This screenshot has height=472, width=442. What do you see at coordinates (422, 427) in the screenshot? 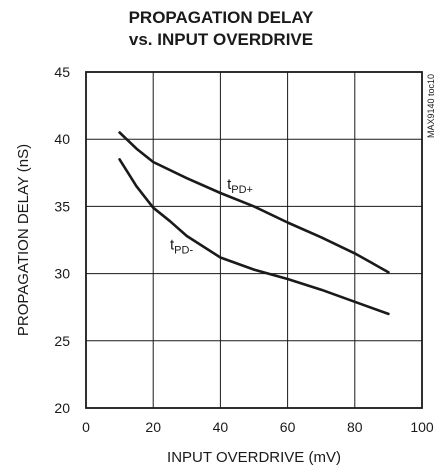
I see `x-tick-label: 100` at bounding box center [422, 427].